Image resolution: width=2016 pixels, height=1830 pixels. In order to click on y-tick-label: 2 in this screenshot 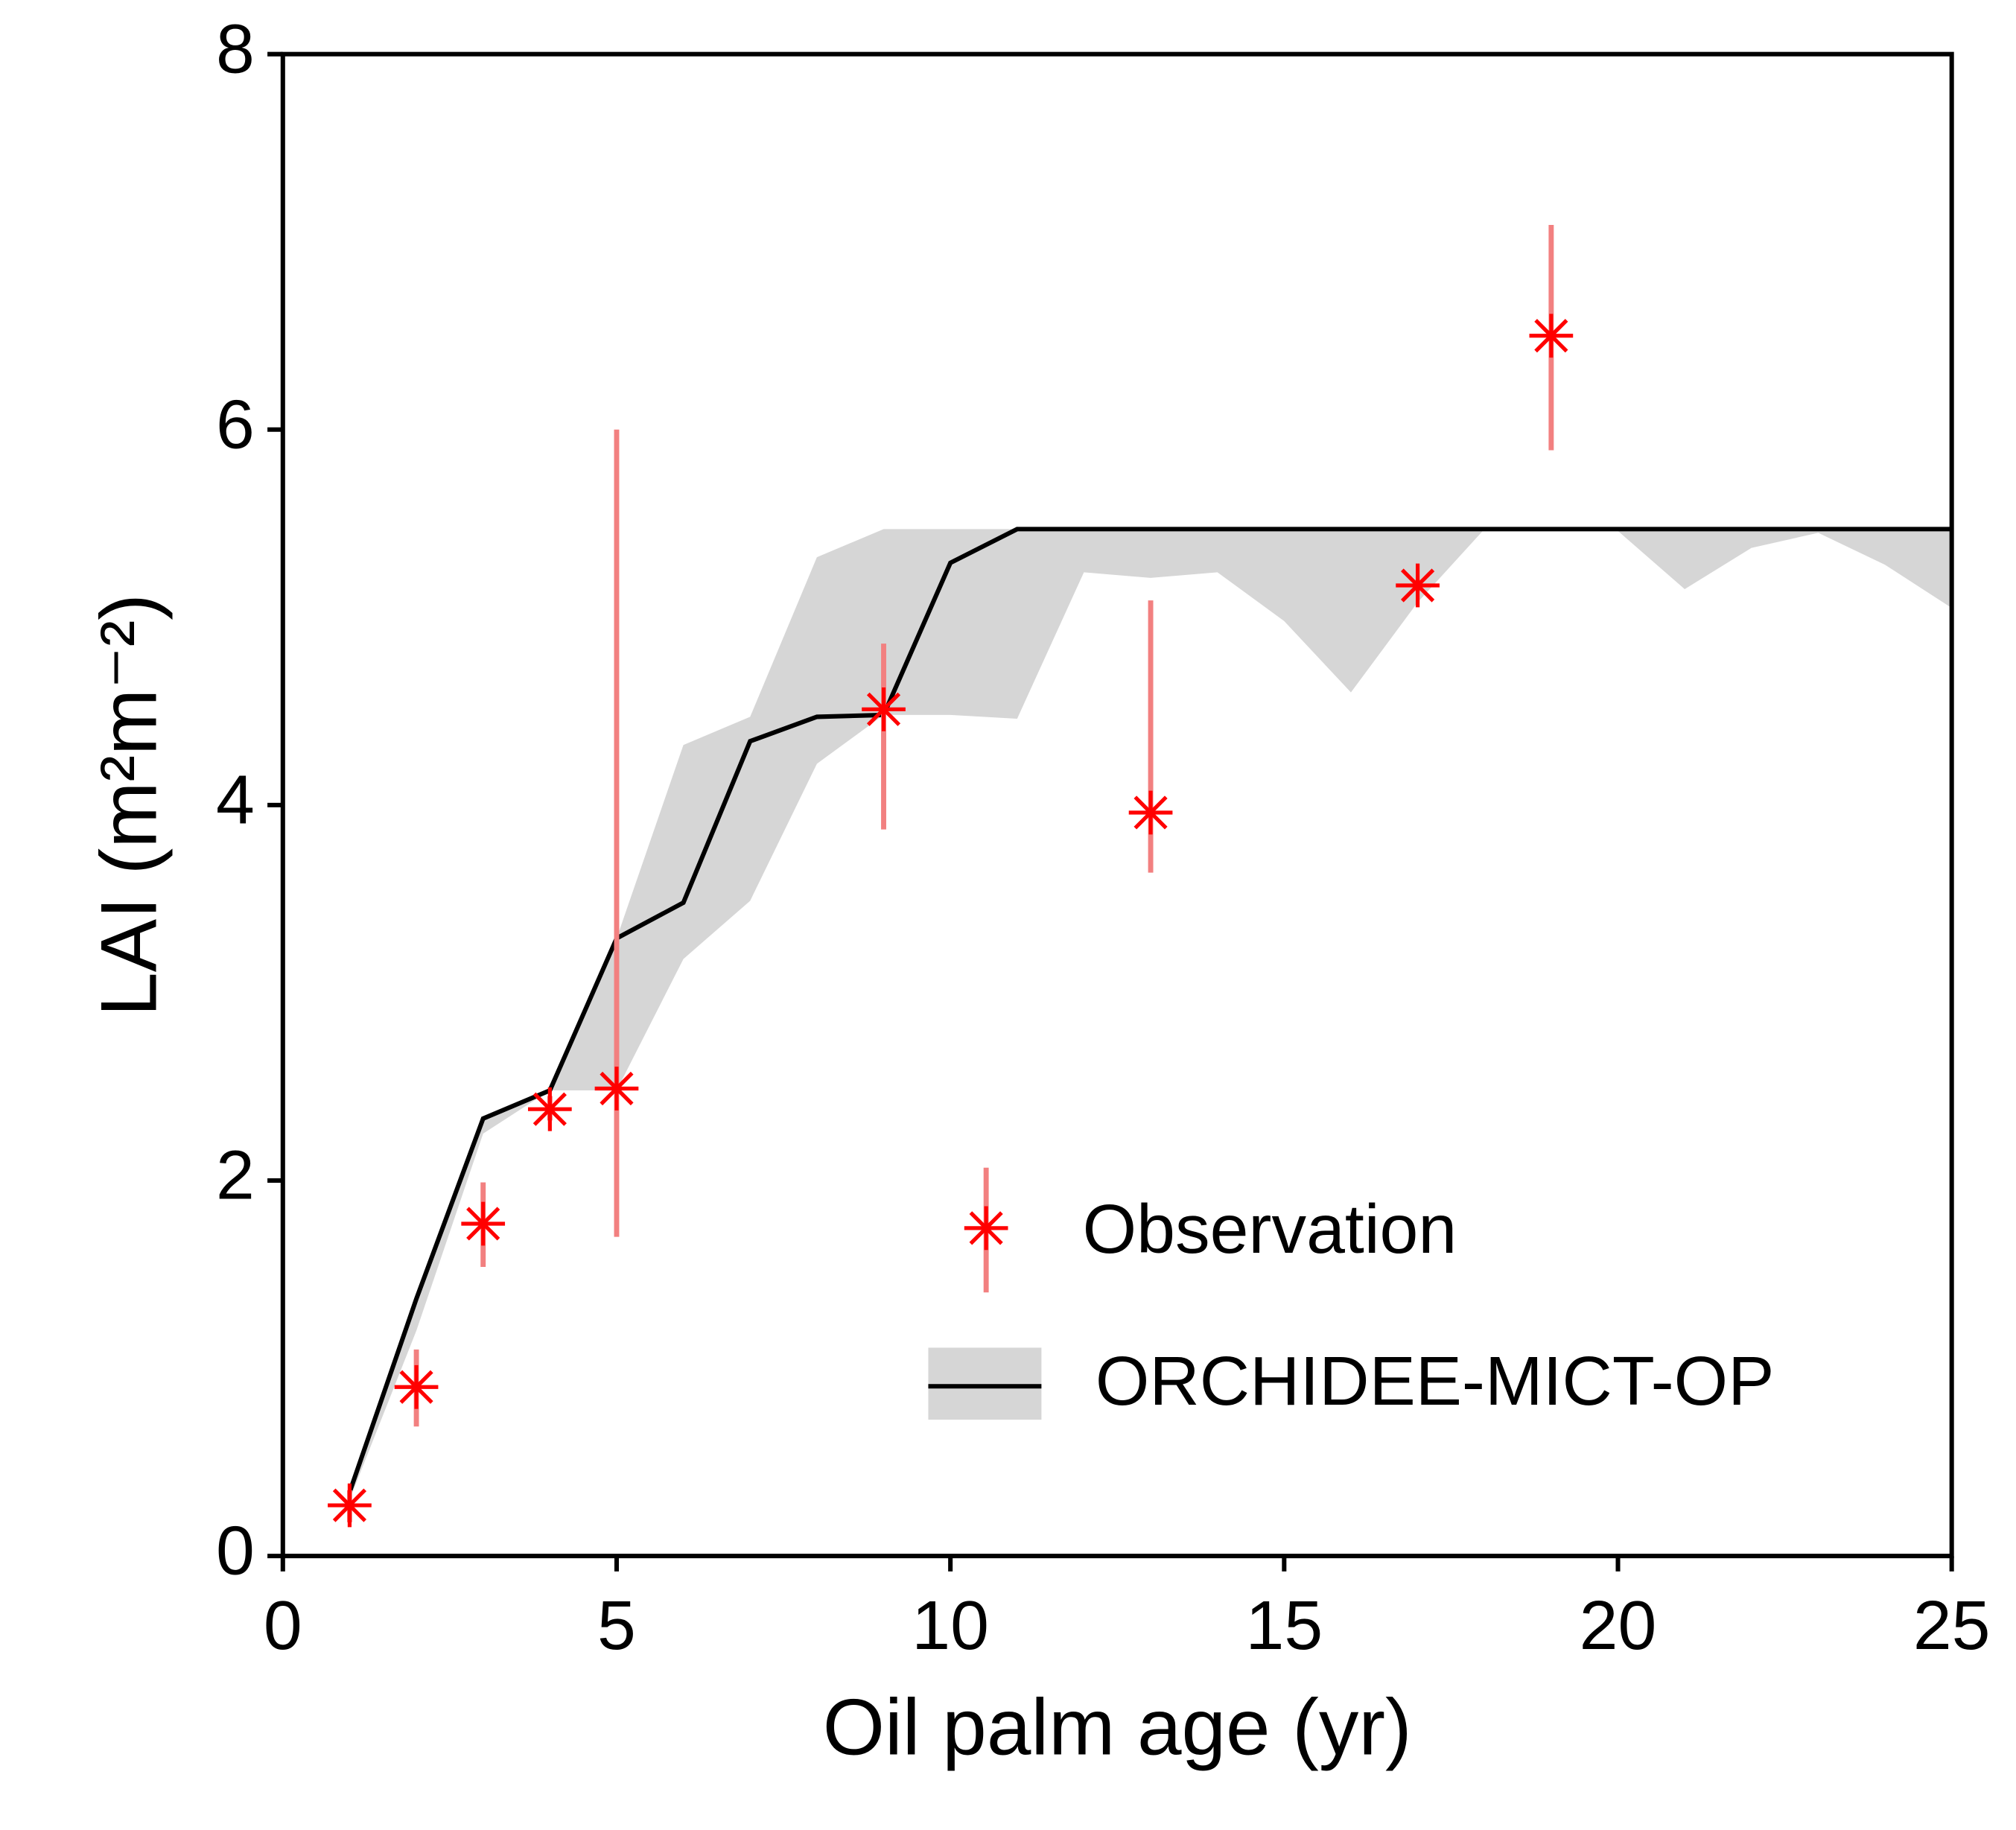, I will do `click(235, 1175)`.